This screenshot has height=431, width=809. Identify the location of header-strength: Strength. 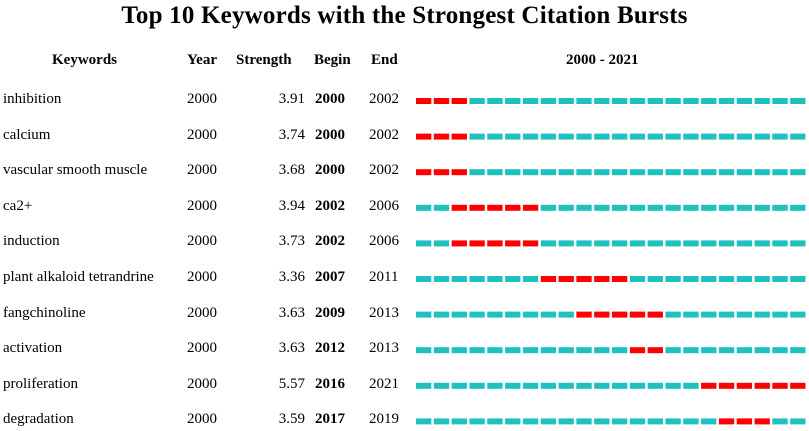
(264, 60).